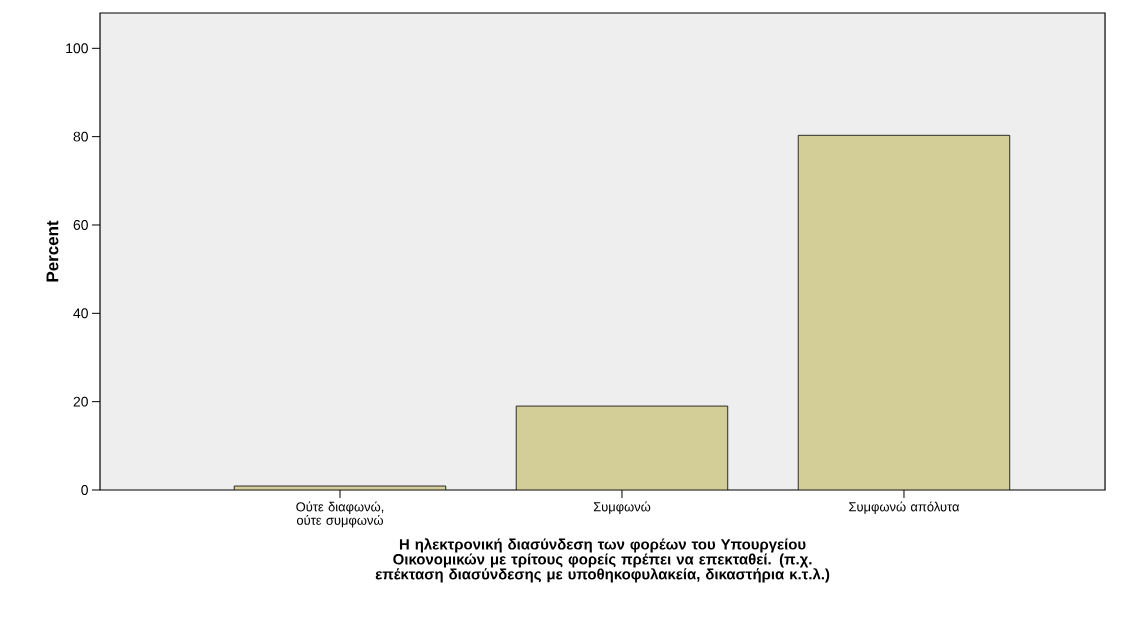 The width and height of the screenshot is (1130, 640). I want to click on y-tick-label: 0, so click(84, 490).